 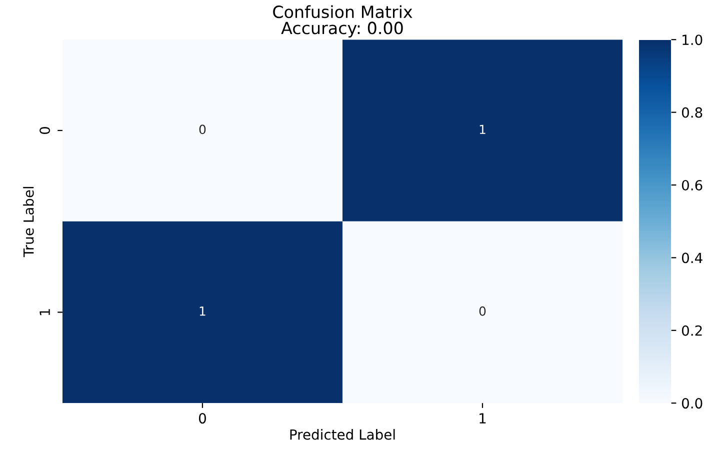 I want to click on color-bar-label: 0.2, so click(x=692, y=330).